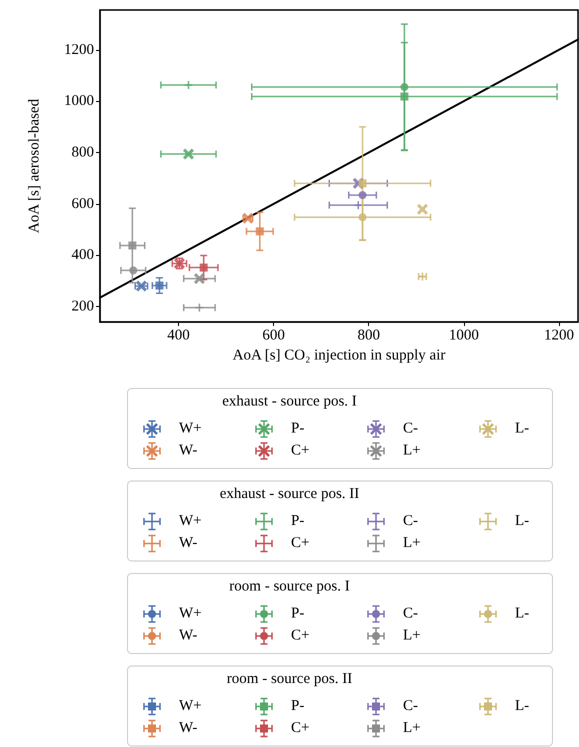  What do you see at coordinates (83, 306) in the screenshot?
I see `y-tick-label: 200` at bounding box center [83, 306].